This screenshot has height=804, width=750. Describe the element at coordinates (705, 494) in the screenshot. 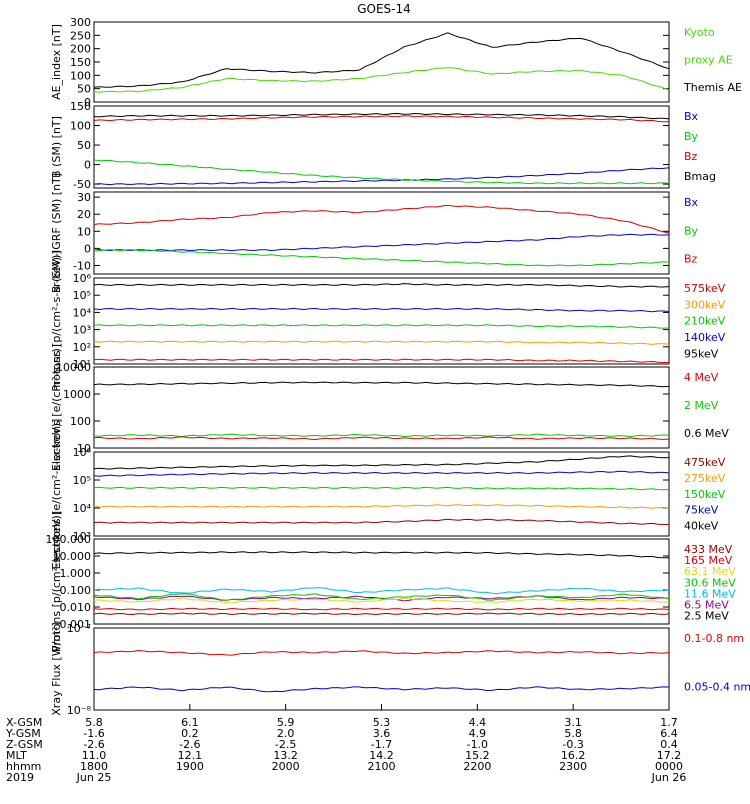

I see `legend-entry: 150keV` at that location.